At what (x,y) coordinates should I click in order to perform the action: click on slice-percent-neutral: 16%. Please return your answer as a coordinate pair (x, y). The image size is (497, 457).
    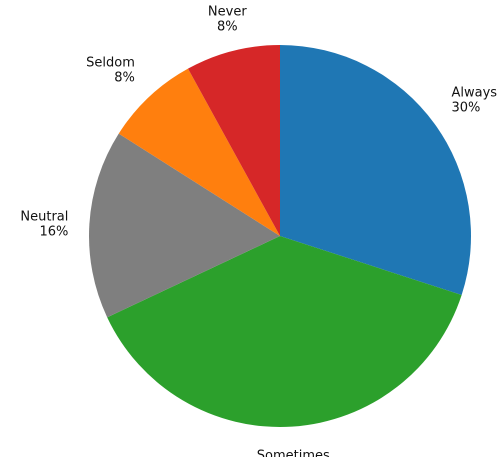
    Looking at the image, I should click on (53, 232).